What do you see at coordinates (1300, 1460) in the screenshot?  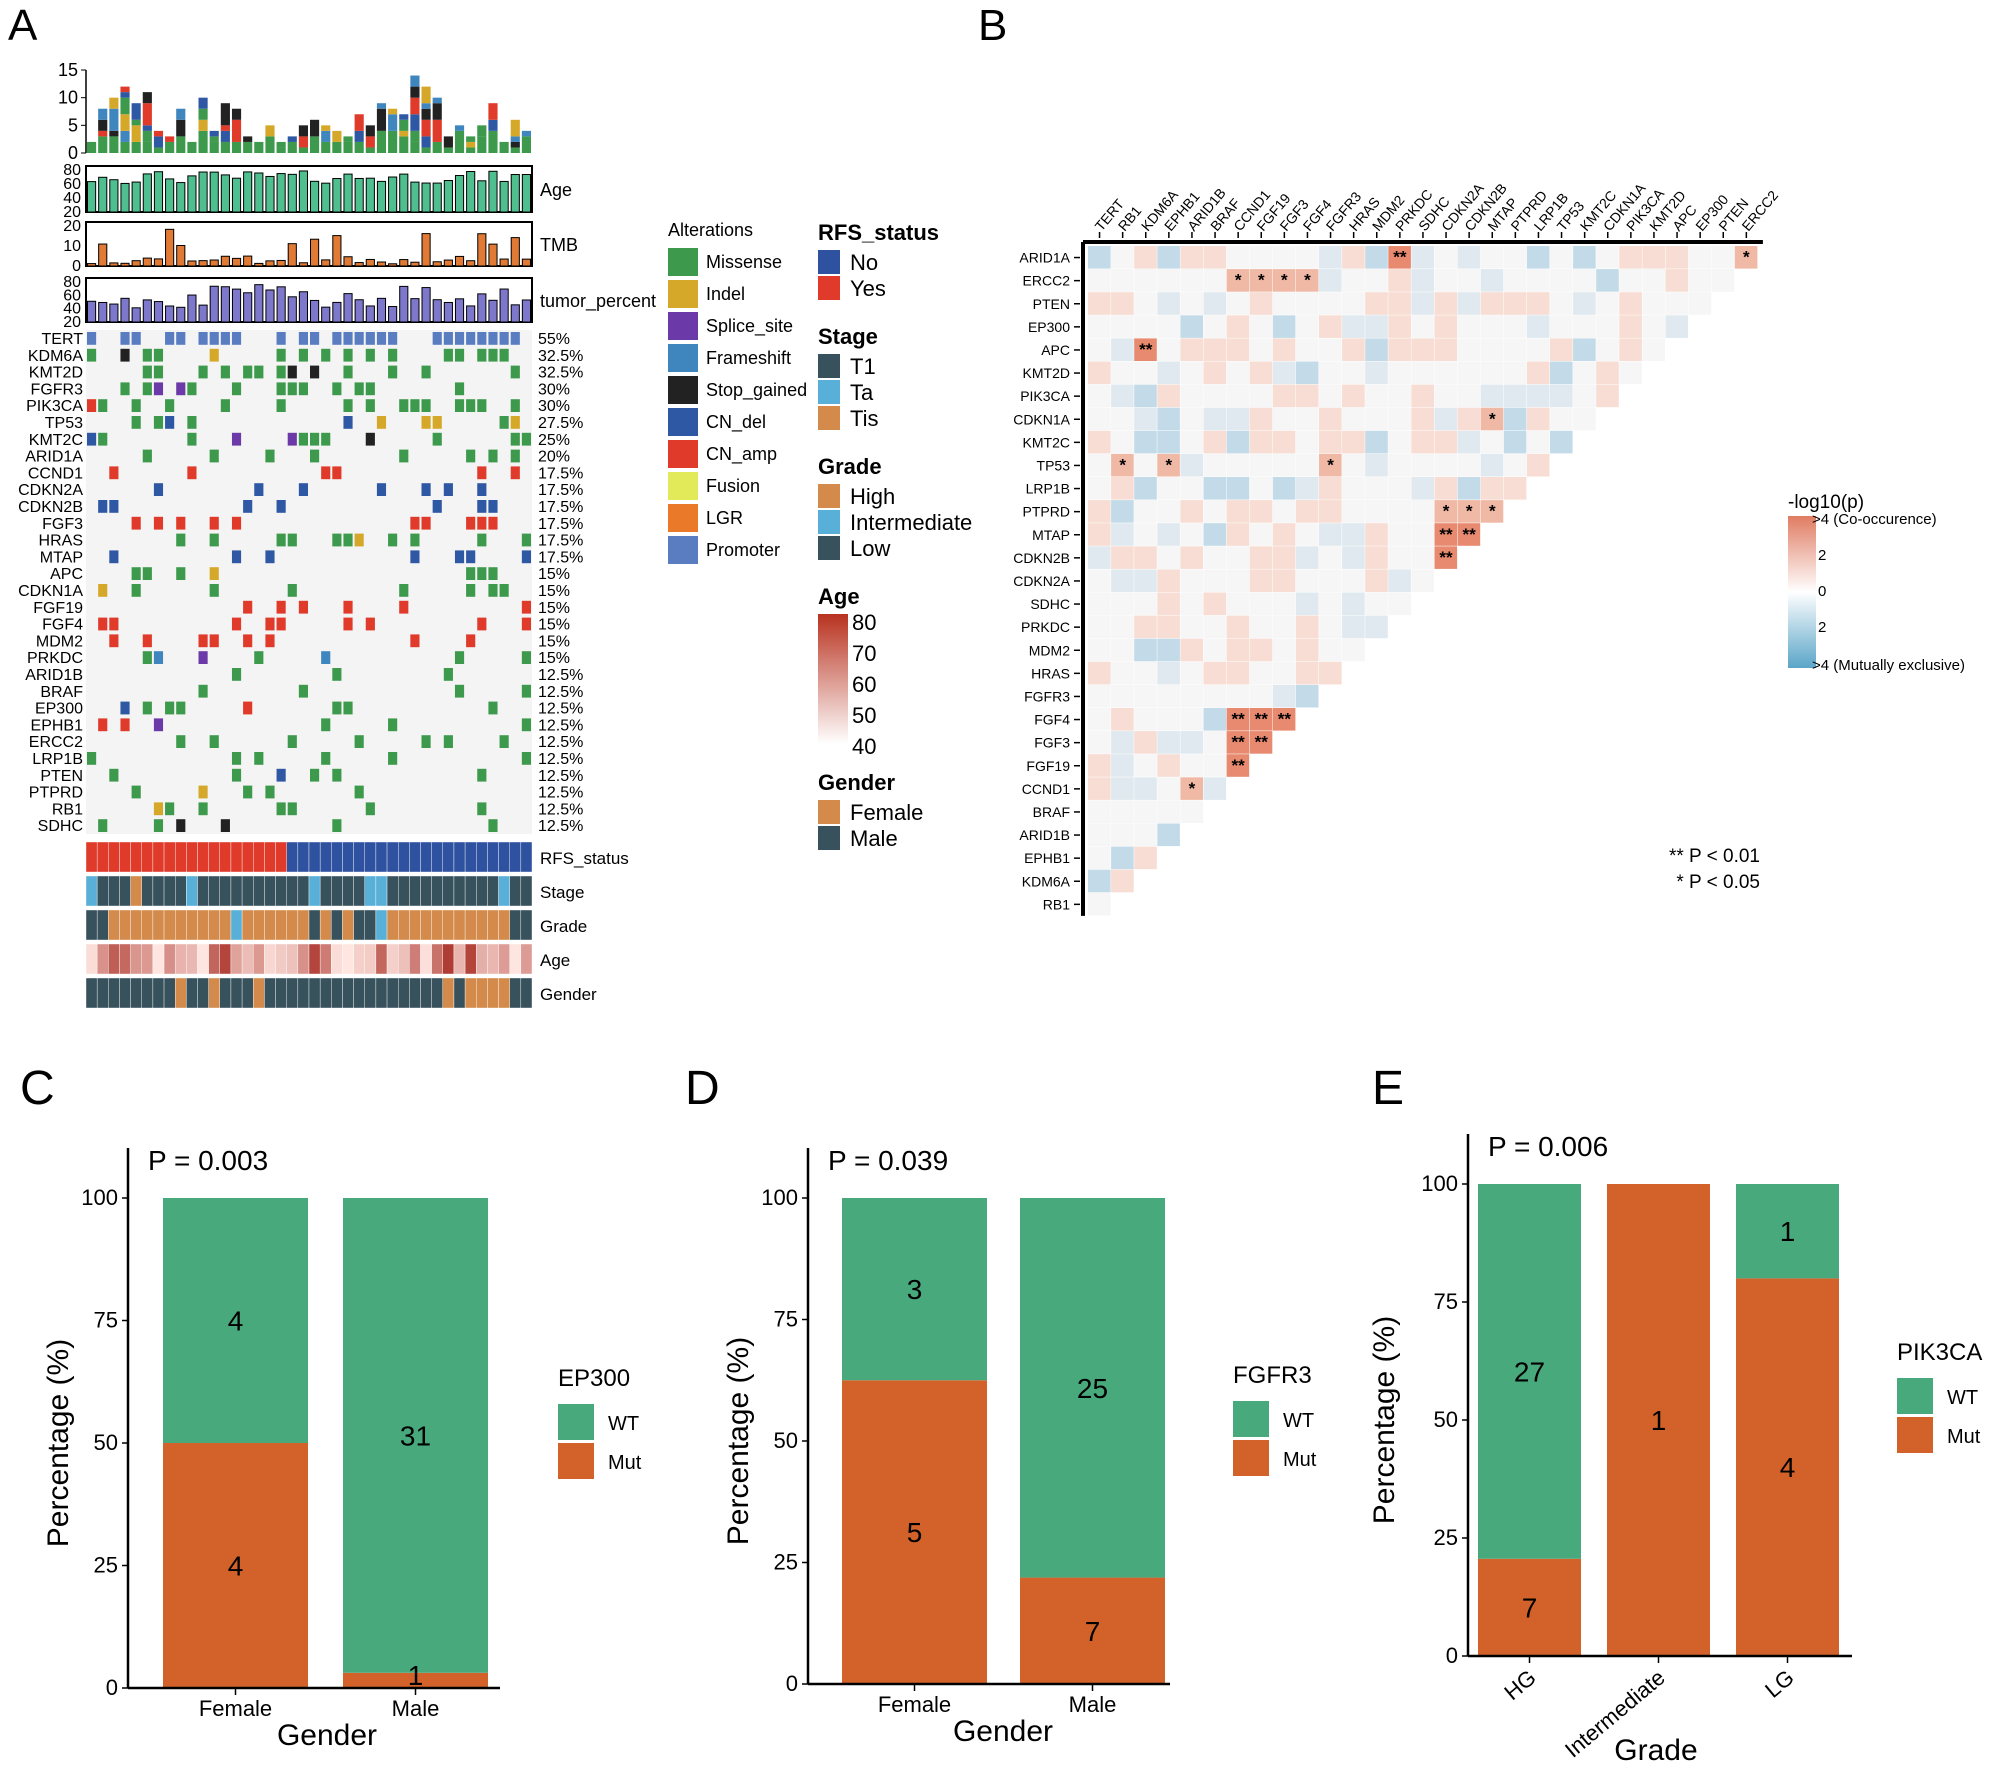 I see `bar-legend-label: Mut` at bounding box center [1300, 1460].